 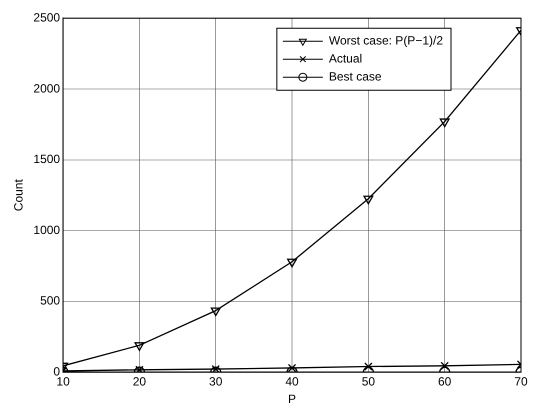 What do you see at coordinates (46, 88) in the screenshot?
I see `y-tick-label: 2000` at bounding box center [46, 88].